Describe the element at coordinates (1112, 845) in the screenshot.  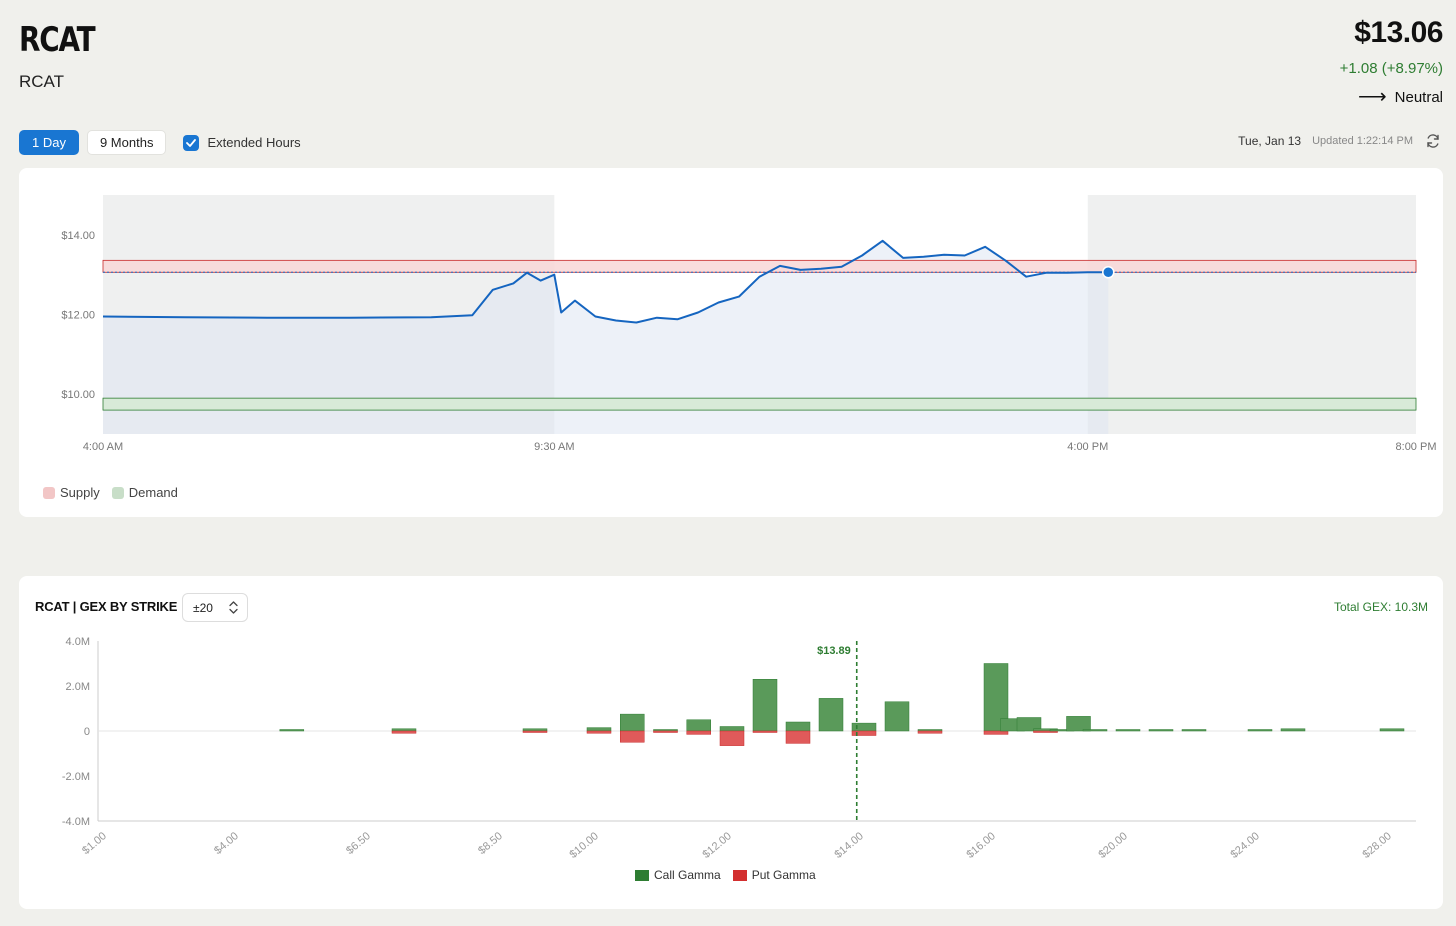
I see `x-tick-label: $20.00` at that location.